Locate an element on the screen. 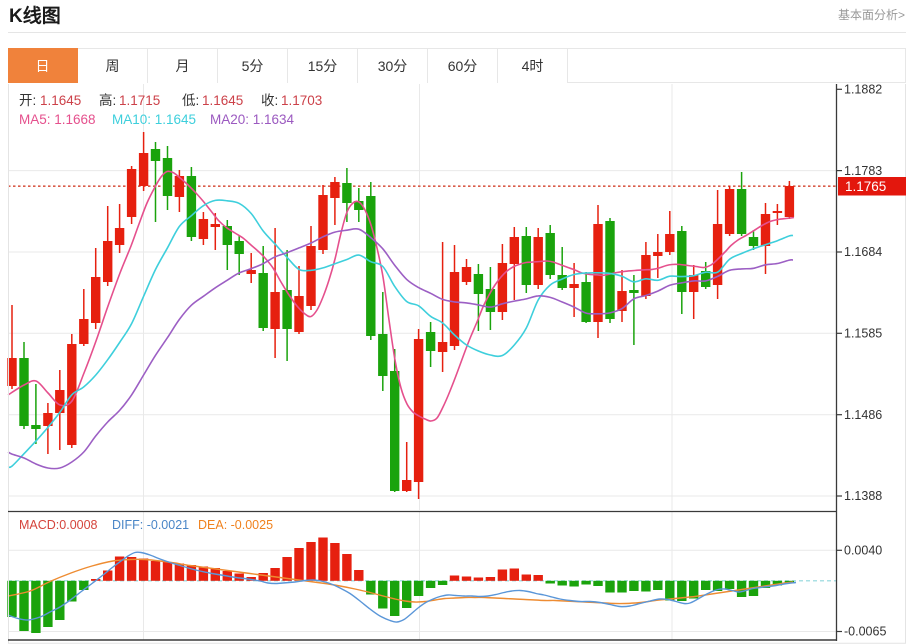 This screenshot has width=913, height=644. svg-text: 1.1486 is located at coordinates (863, 415).